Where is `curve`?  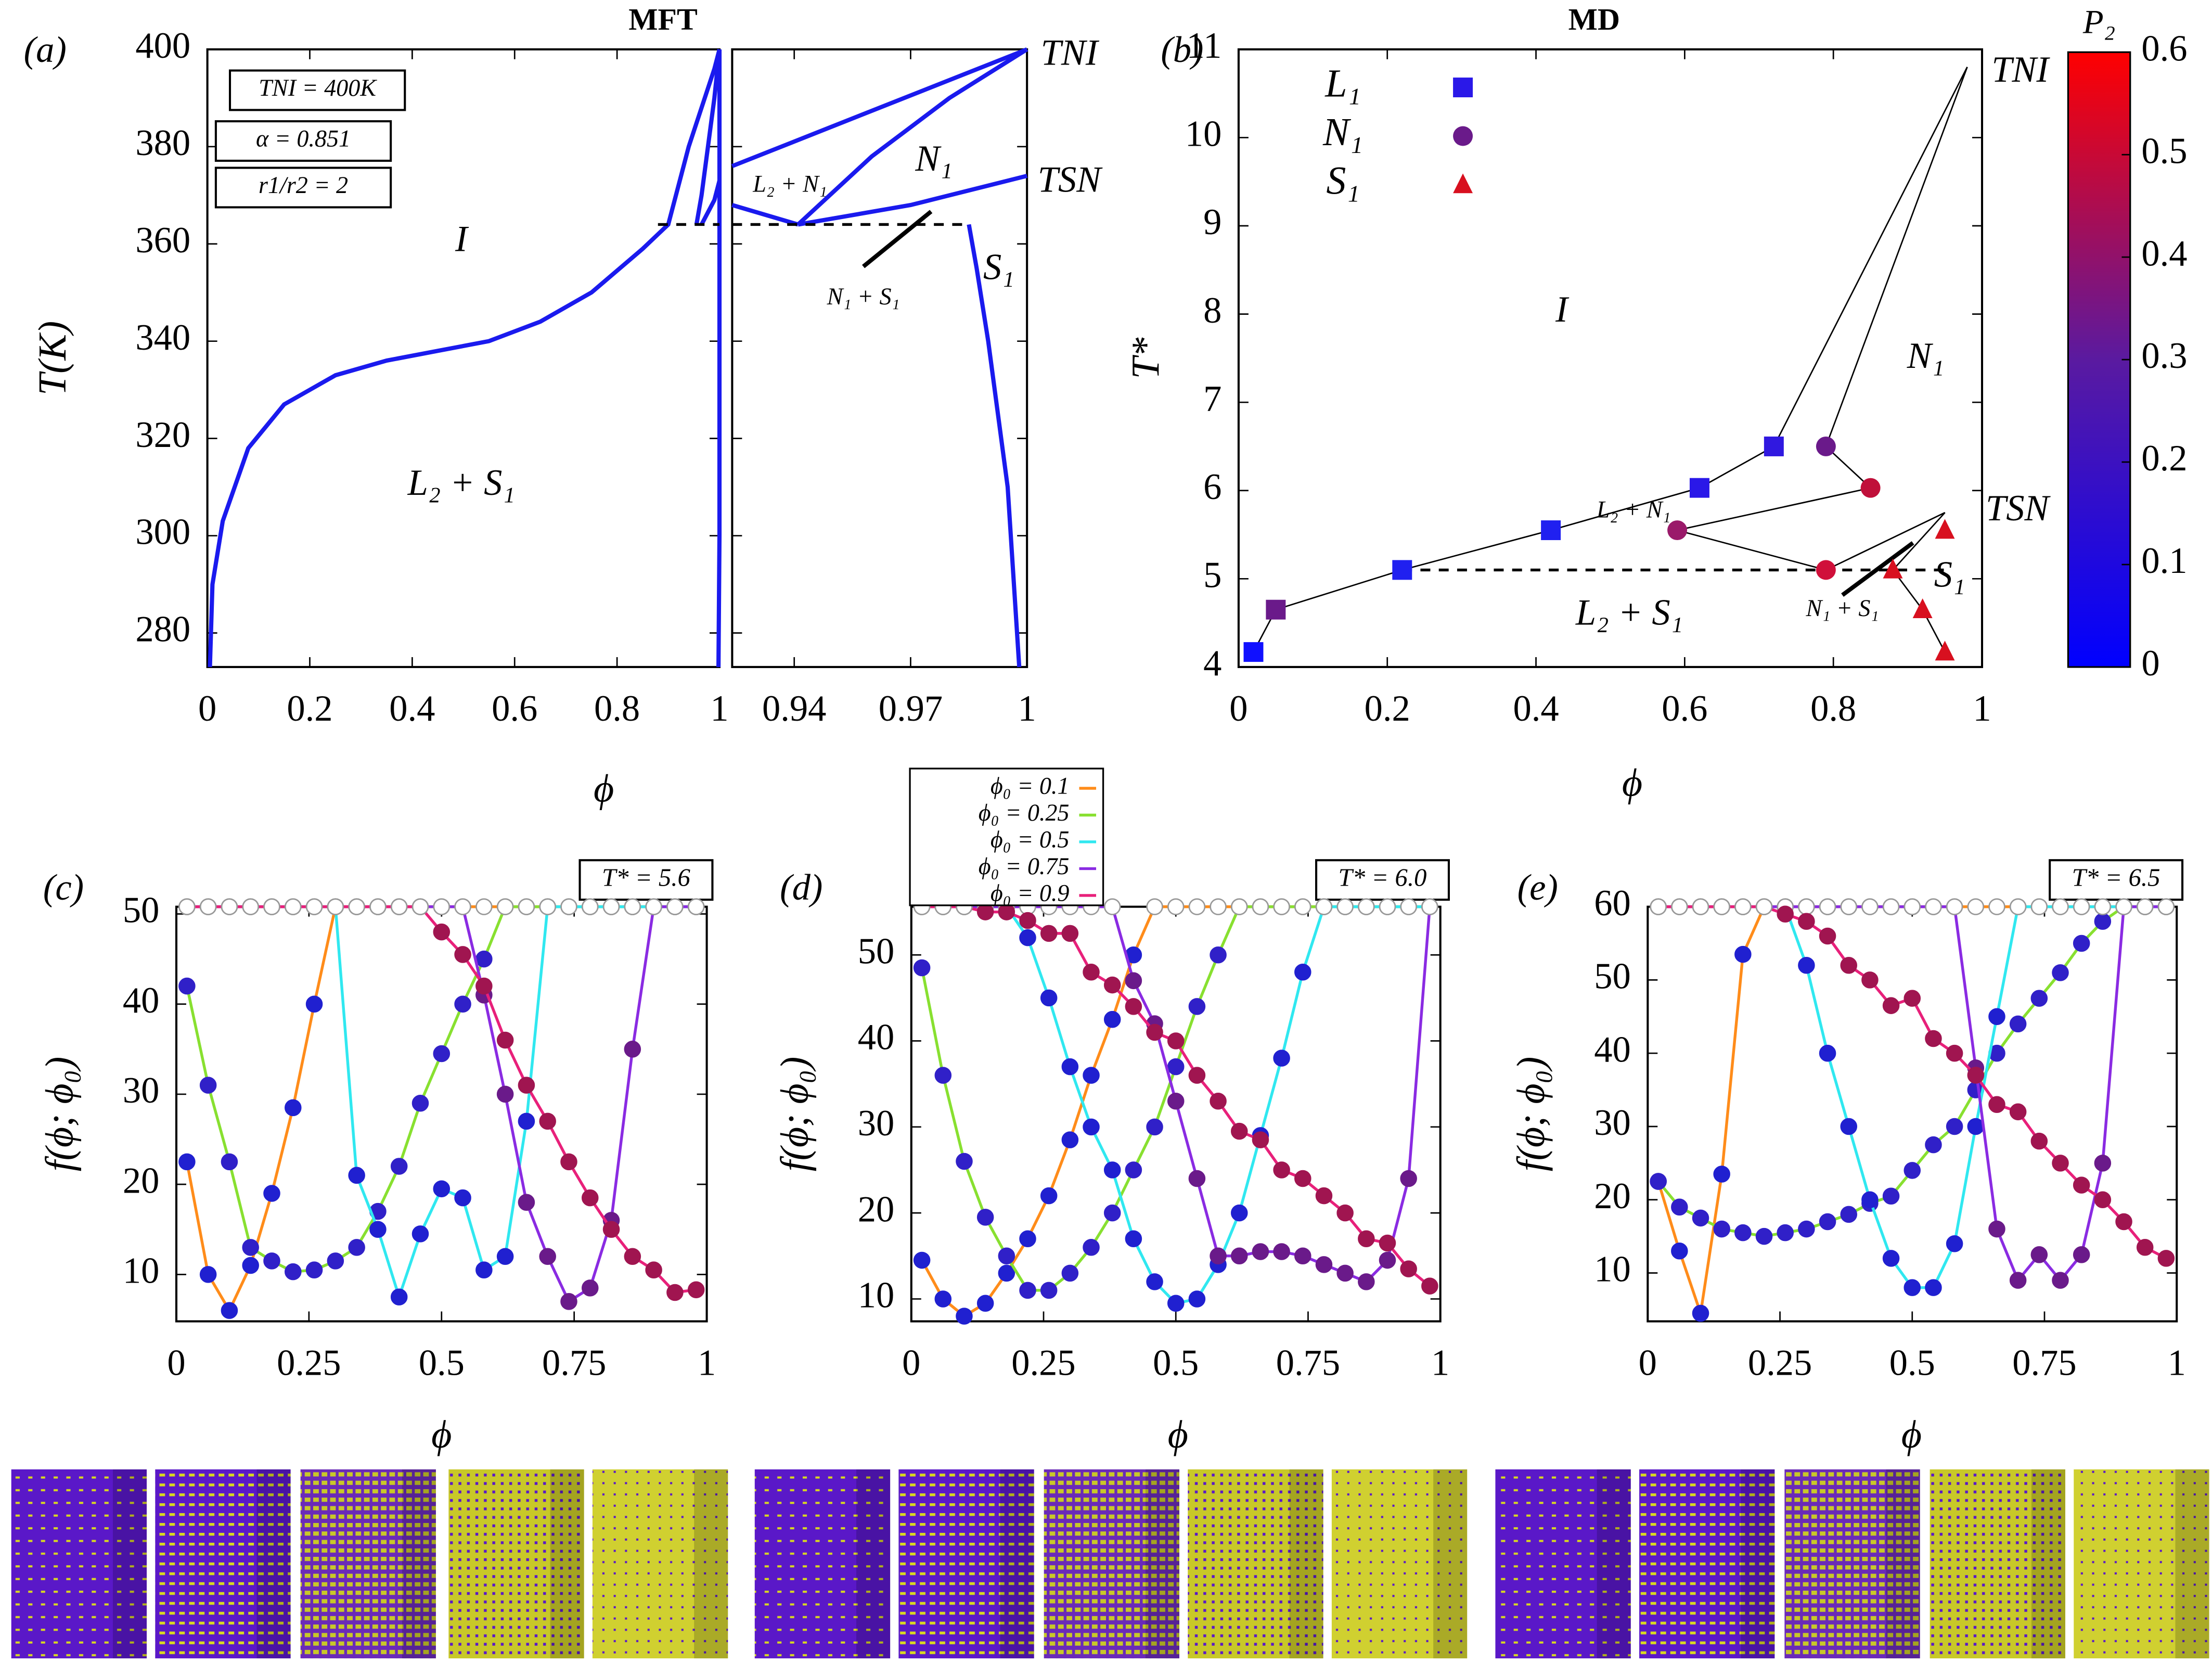 curve is located at coordinates (879, 108).